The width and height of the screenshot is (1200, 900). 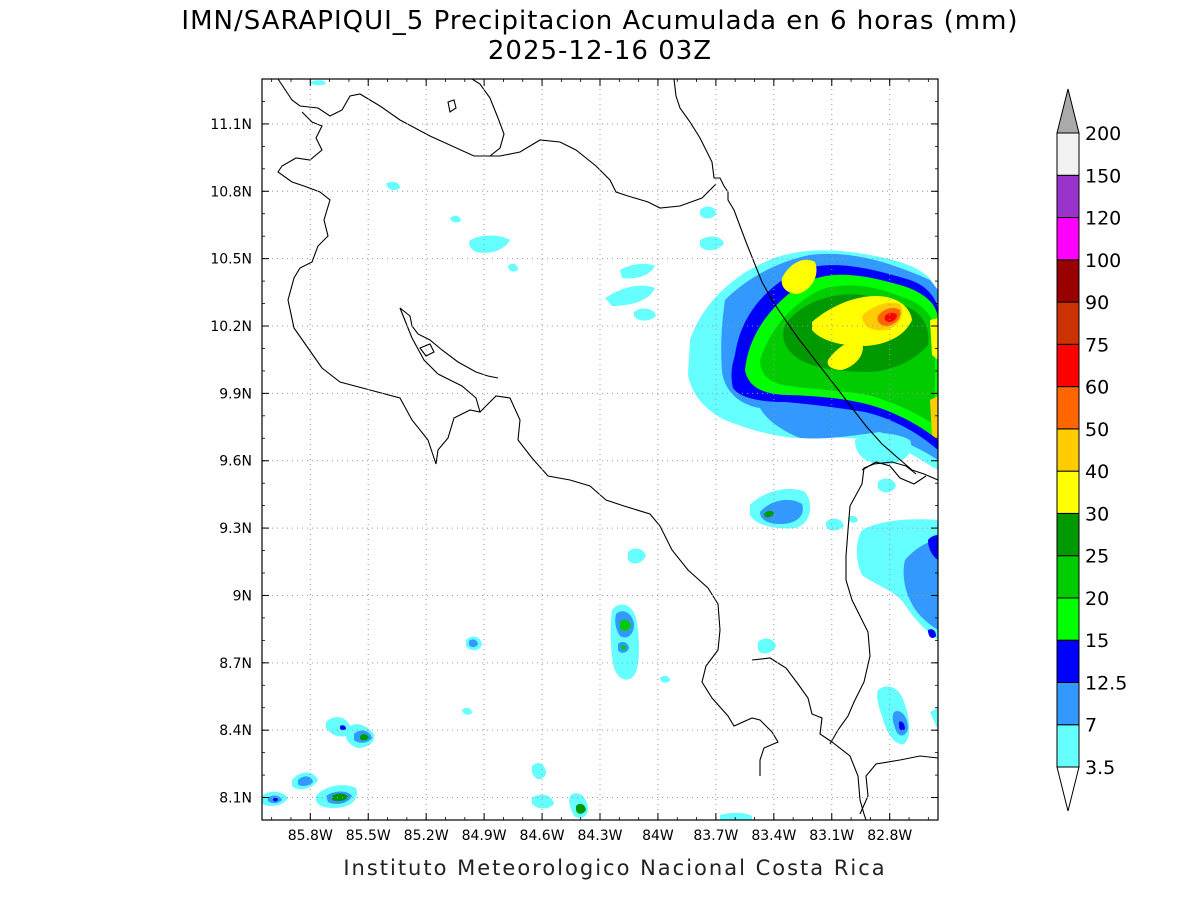 I want to click on colorbar-label: 7, so click(x=1091, y=726).